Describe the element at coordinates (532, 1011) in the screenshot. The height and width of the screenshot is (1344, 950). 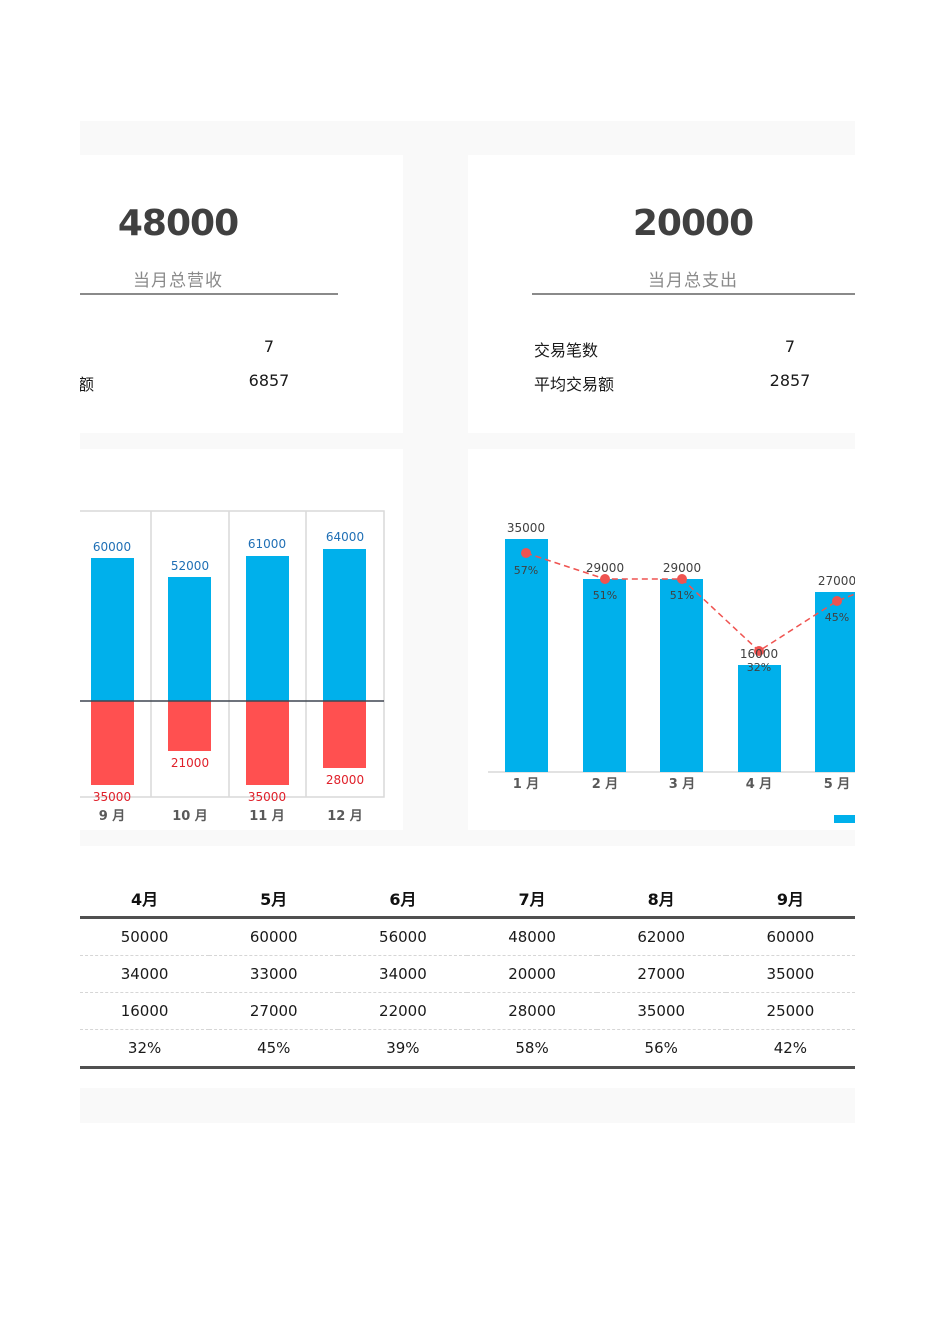
I see `table-cell: 28000` at that location.